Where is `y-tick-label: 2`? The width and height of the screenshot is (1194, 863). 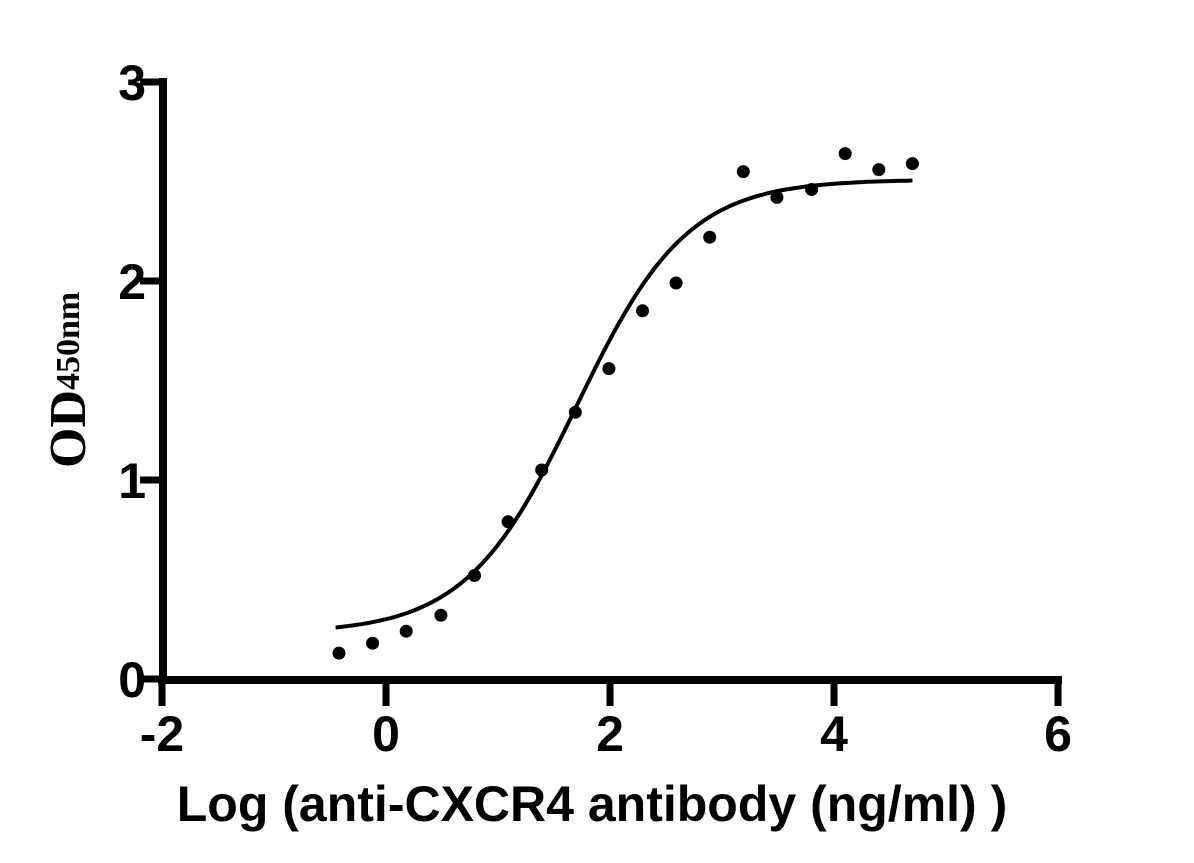
y-tick-label: 2 is located at coordinates (132, 282).